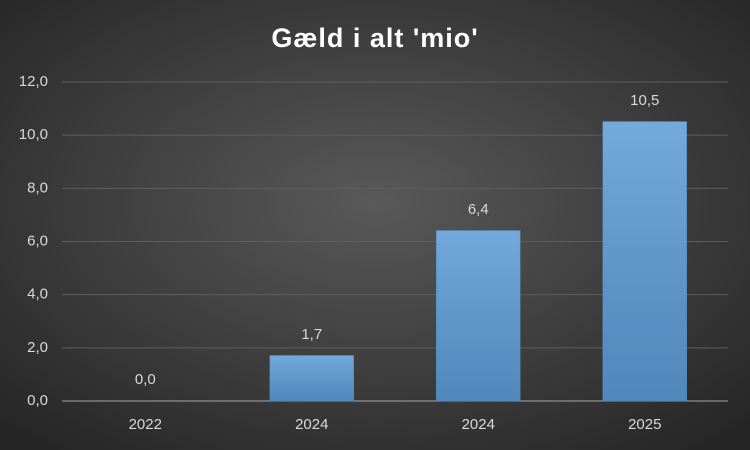 The height and width of the screenshot is (450, 750). I want to click on value-label: 6,4, so click(478, 209).